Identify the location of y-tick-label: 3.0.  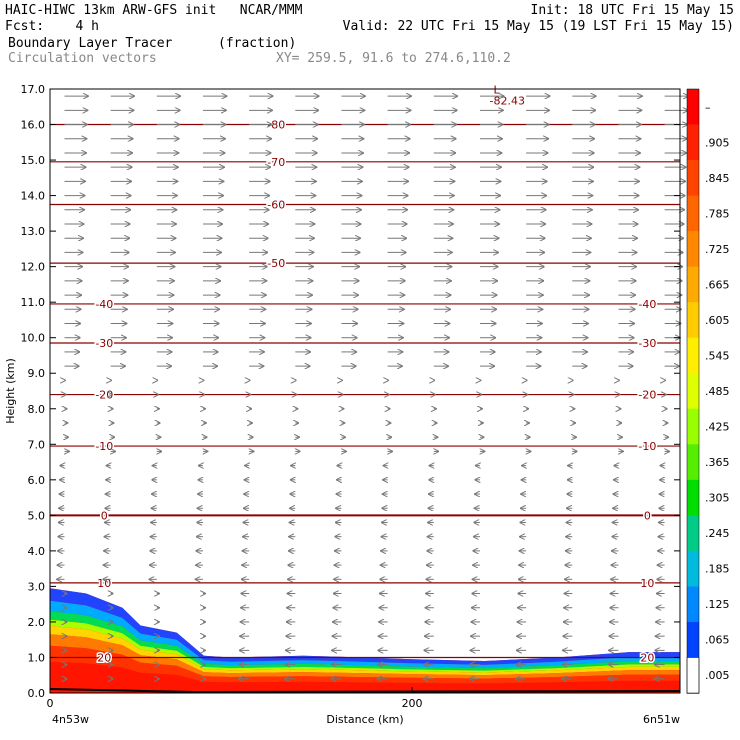
(37, 586).